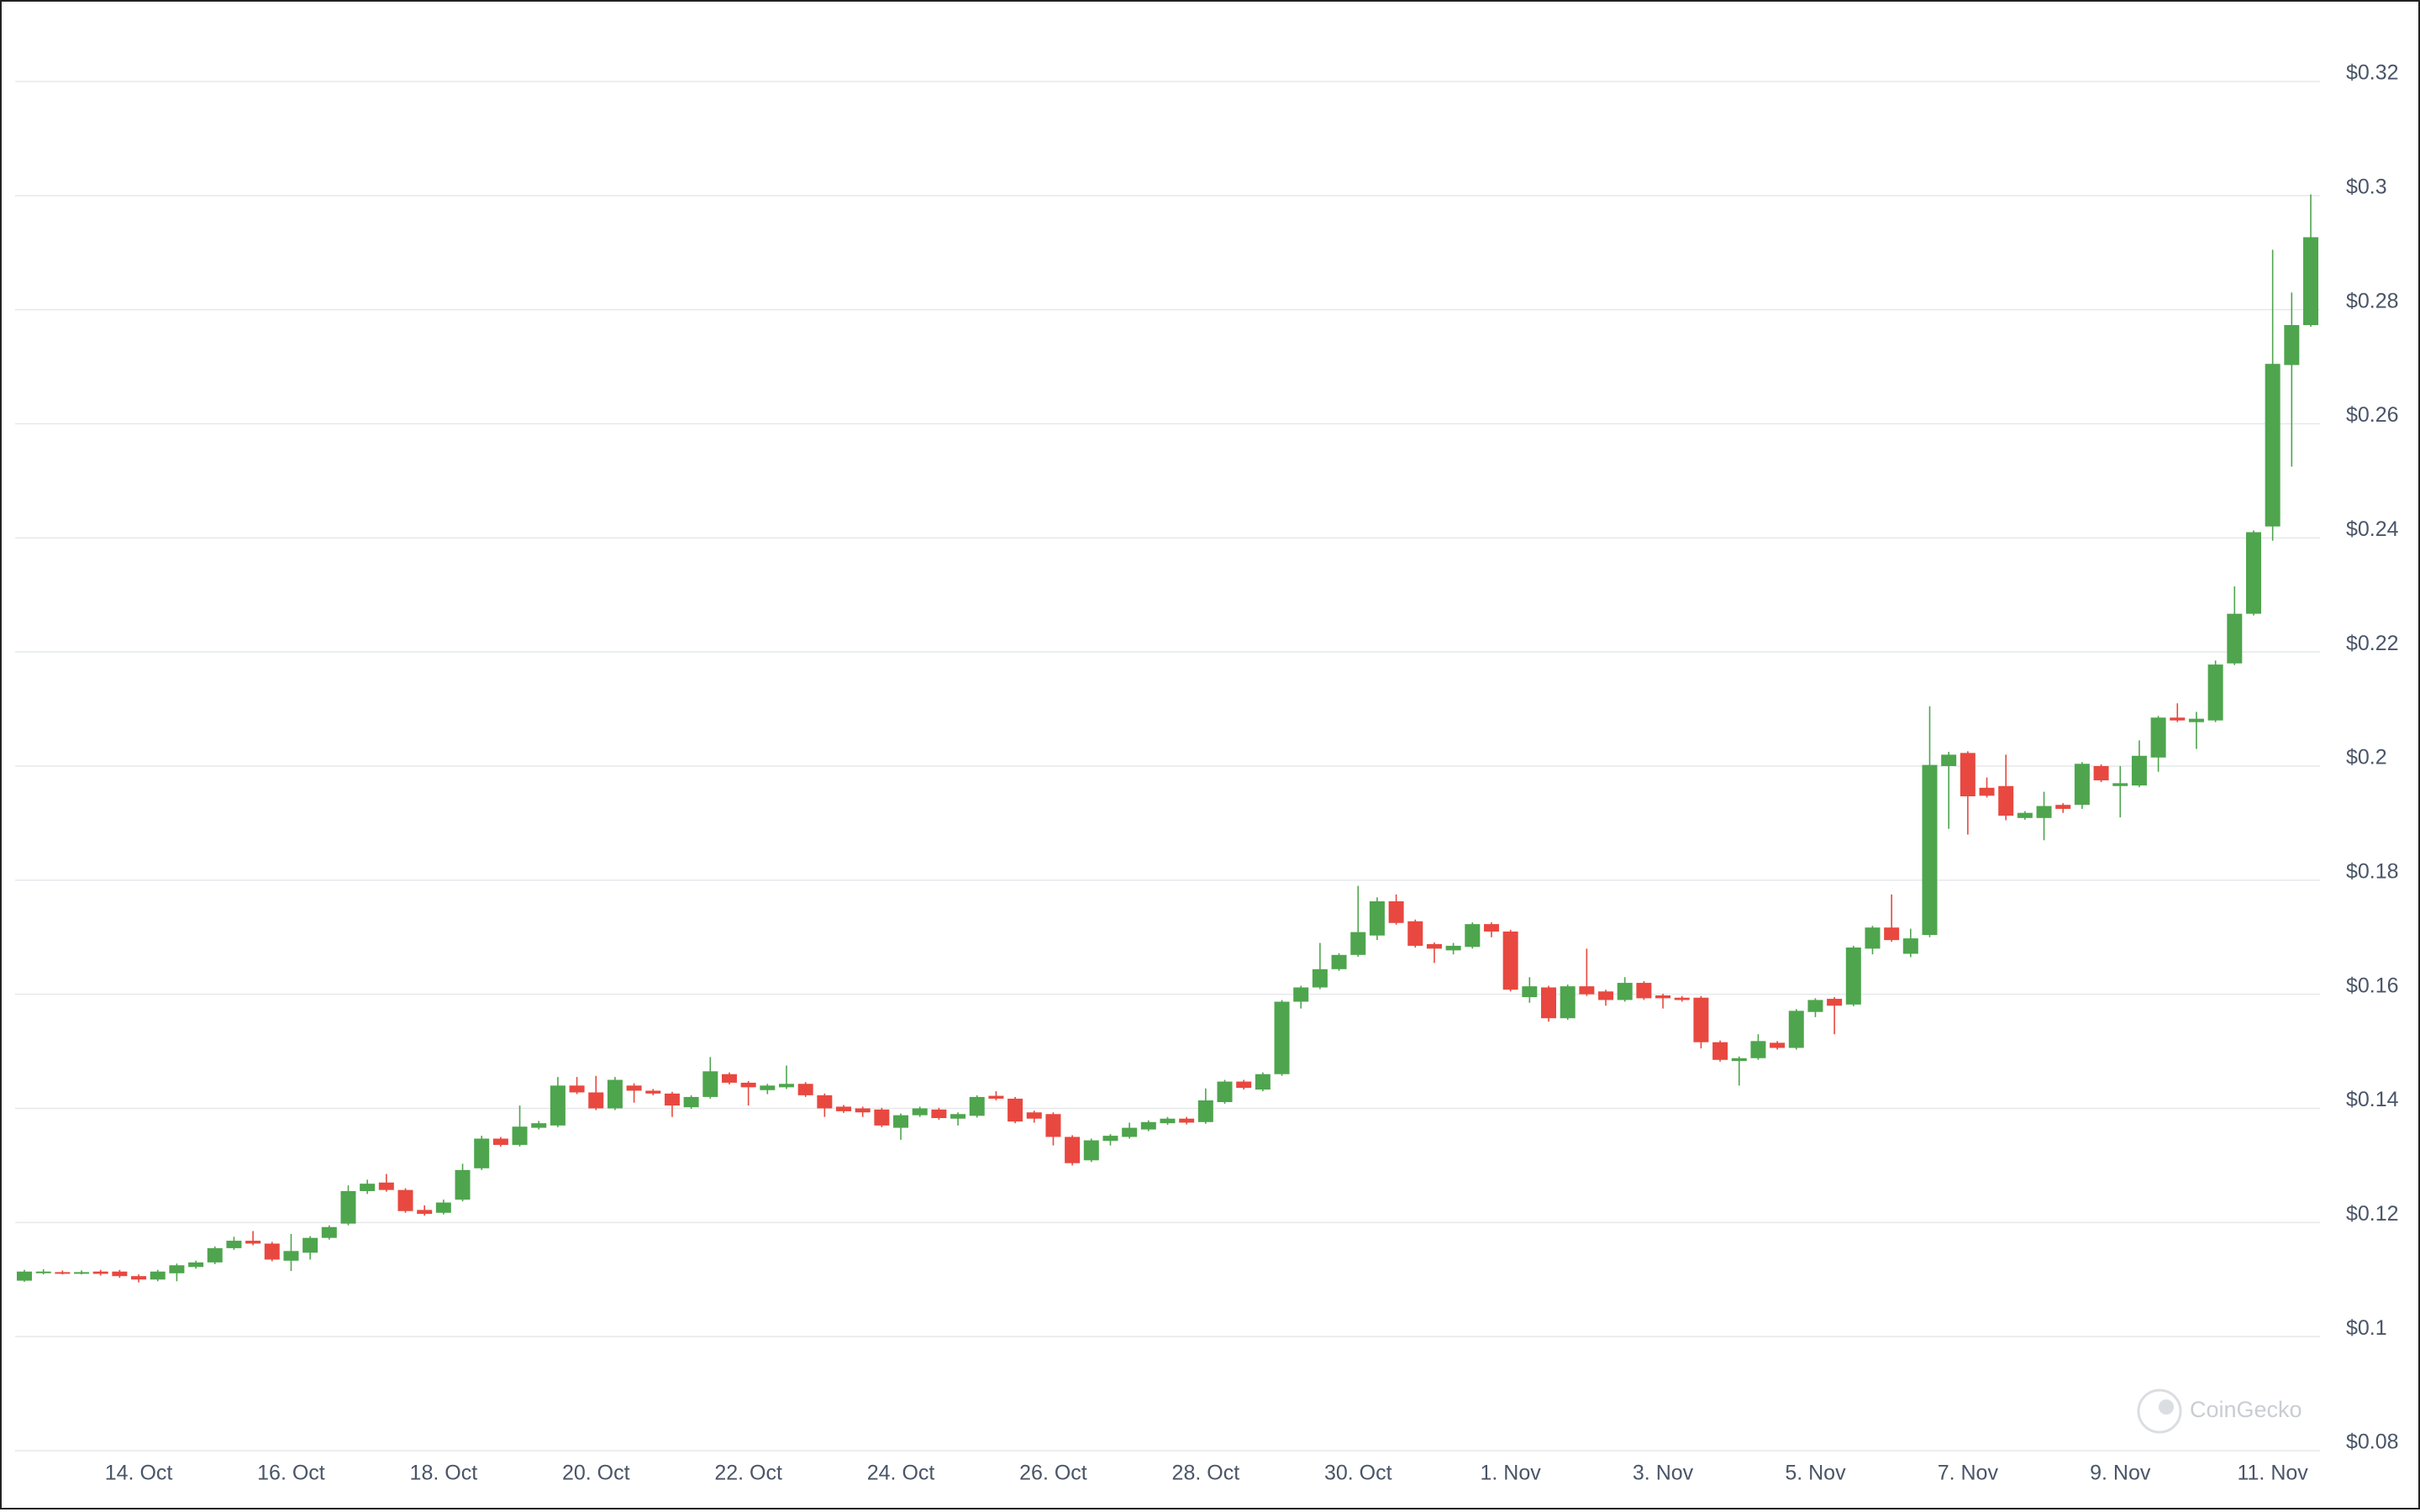 The width and height of the screenshot is (2420, 1512). I want to click on y-tick-label: $0.24, so click(2372, 529).